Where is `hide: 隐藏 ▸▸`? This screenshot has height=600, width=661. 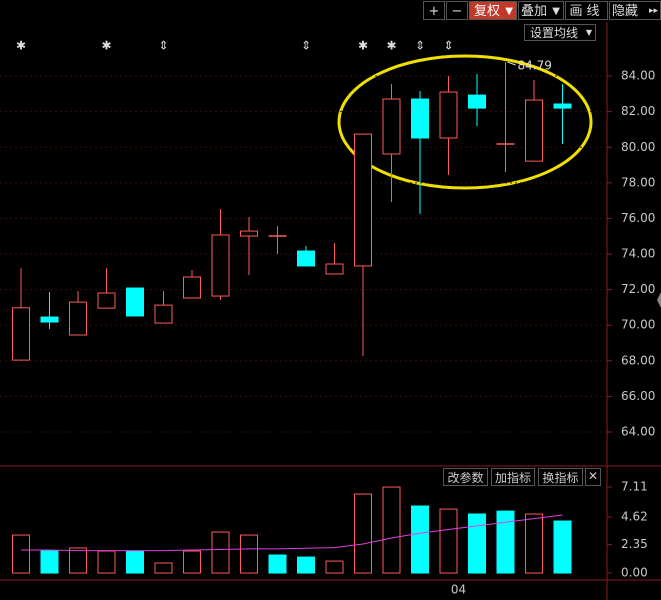 hide: 隐藏 ▸▸ is located at coordinates (635, 10).